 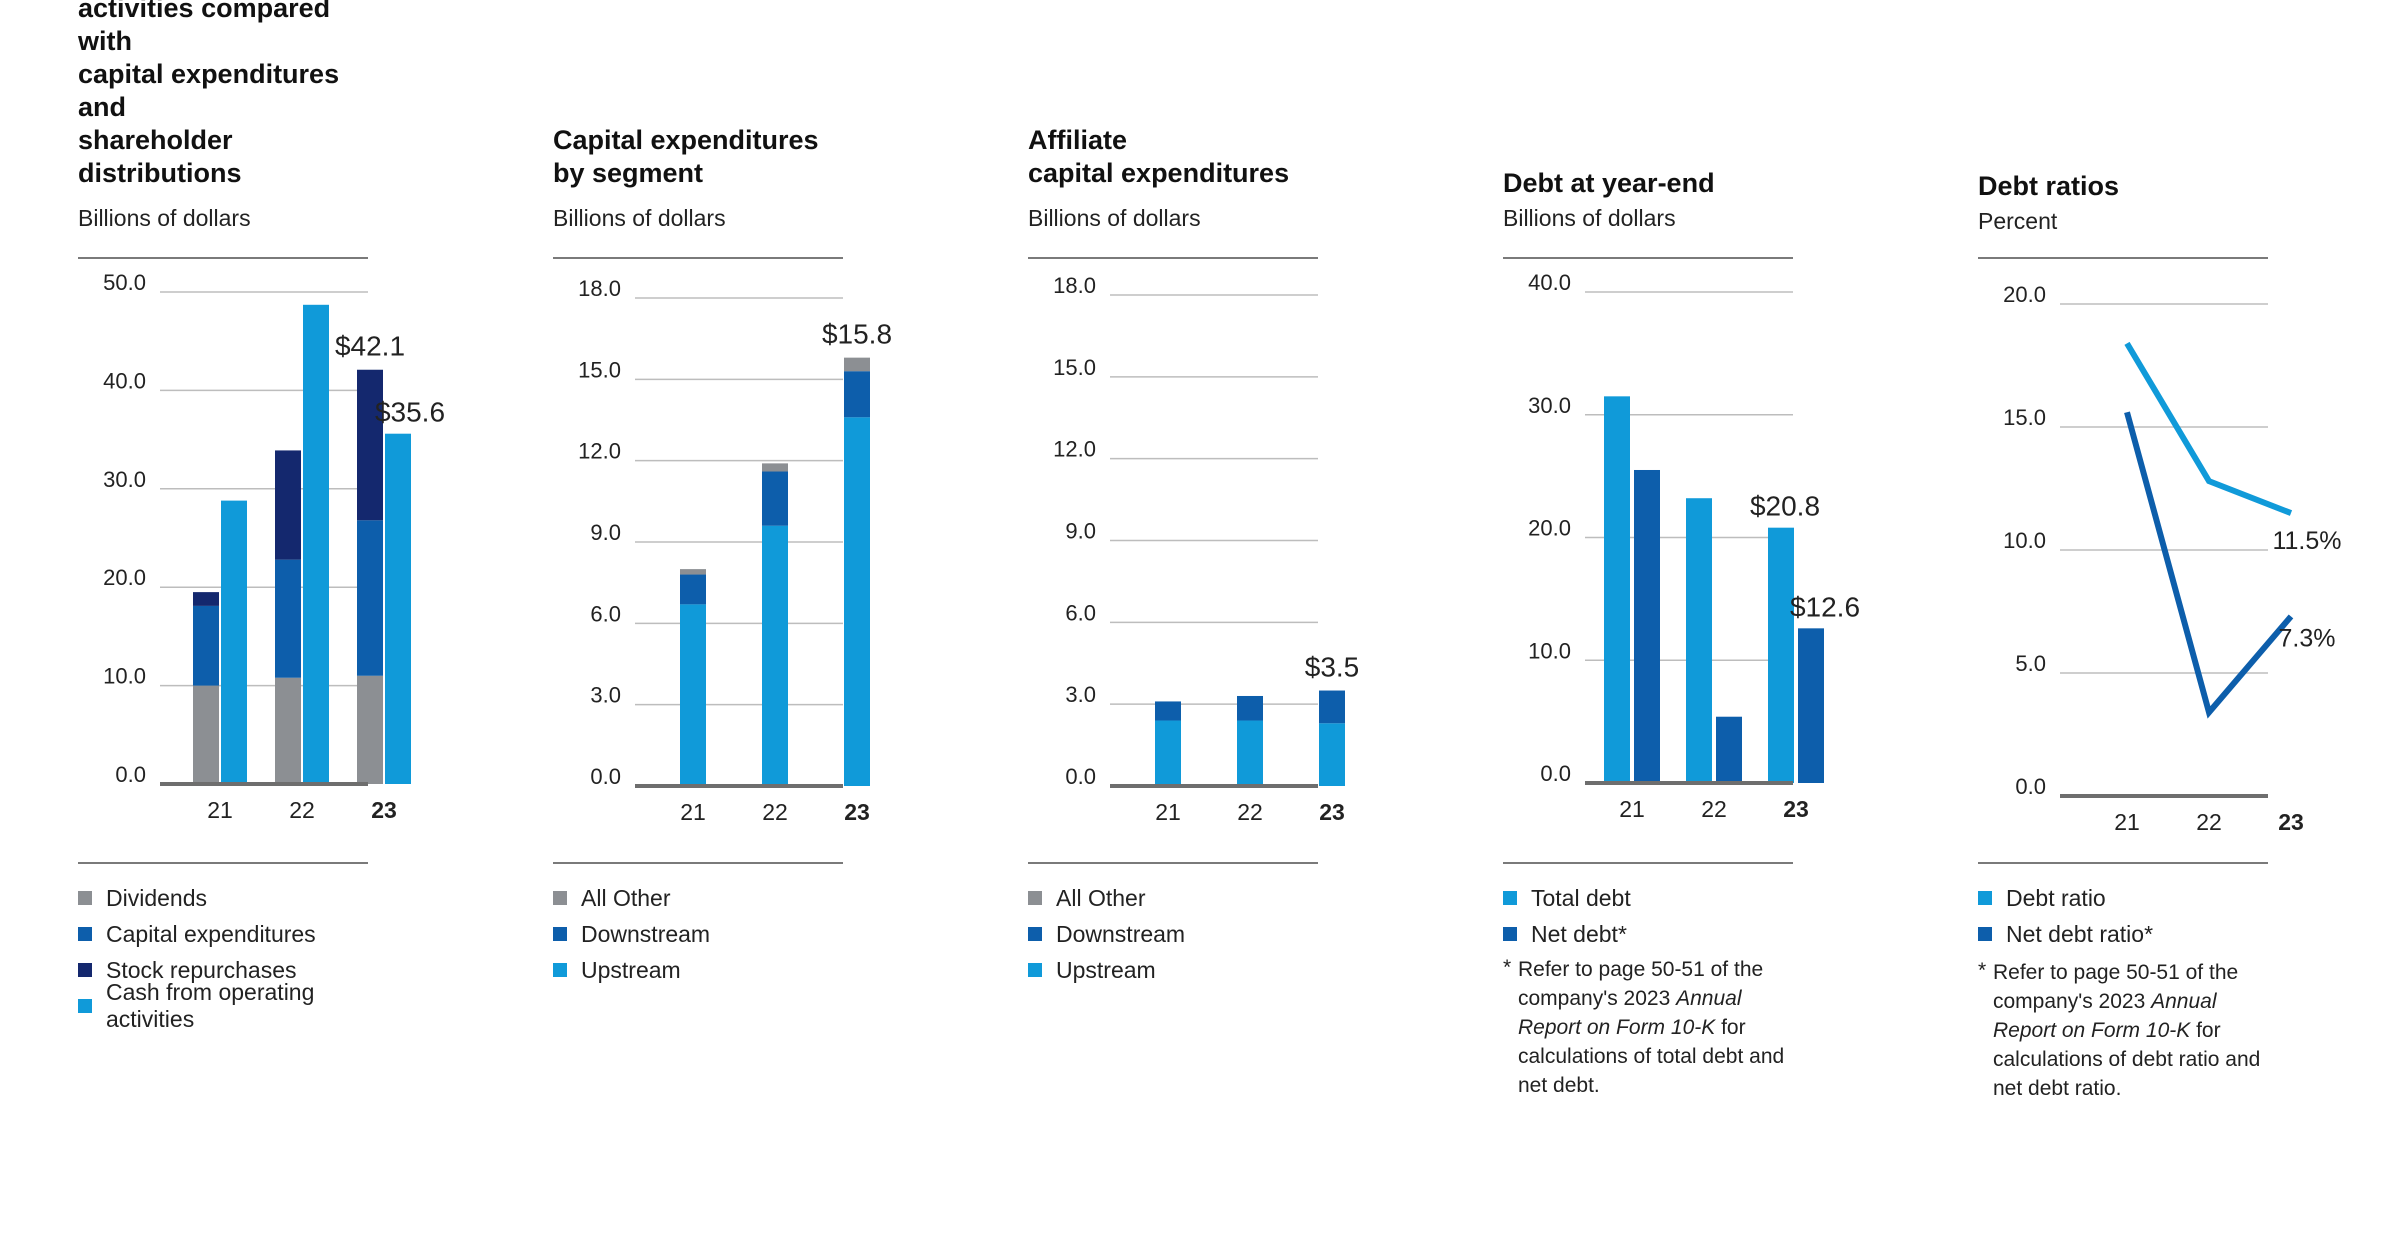 I want to click on chart-title: Debt at year-end, so click(x=1648, y=183).